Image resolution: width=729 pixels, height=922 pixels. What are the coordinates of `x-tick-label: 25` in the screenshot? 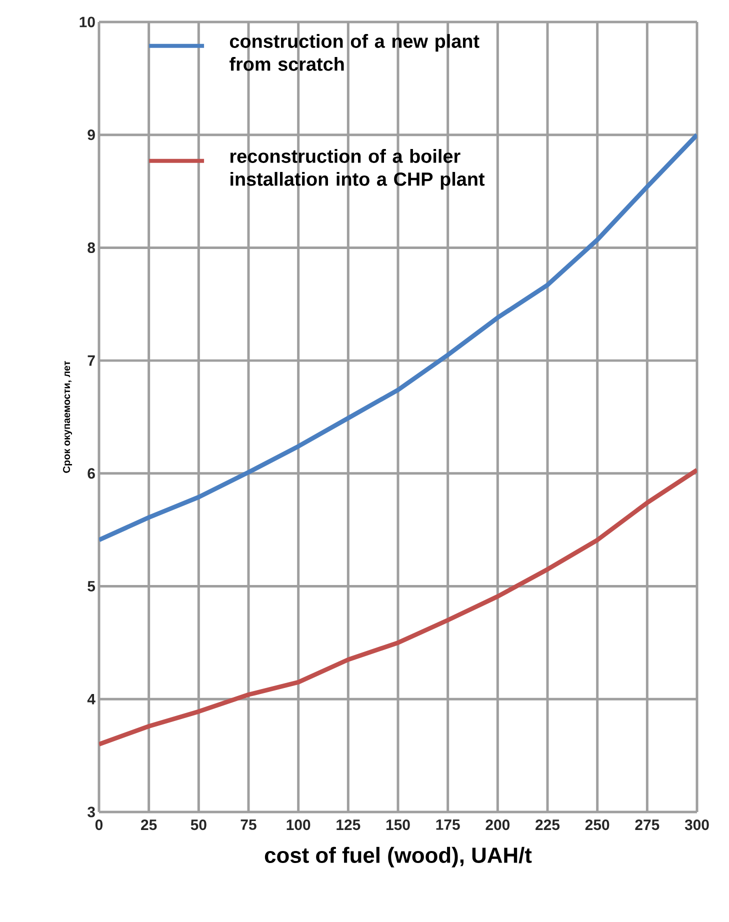 It's located at (149, 825).